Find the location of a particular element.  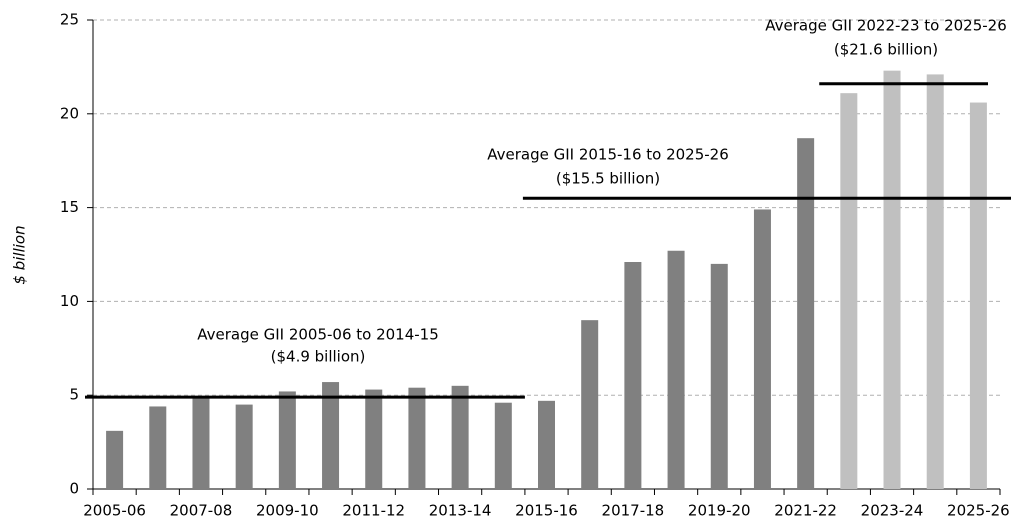

average-label: Average GII 2015-16 to 2025-26 is located at coordinates (608, 155).